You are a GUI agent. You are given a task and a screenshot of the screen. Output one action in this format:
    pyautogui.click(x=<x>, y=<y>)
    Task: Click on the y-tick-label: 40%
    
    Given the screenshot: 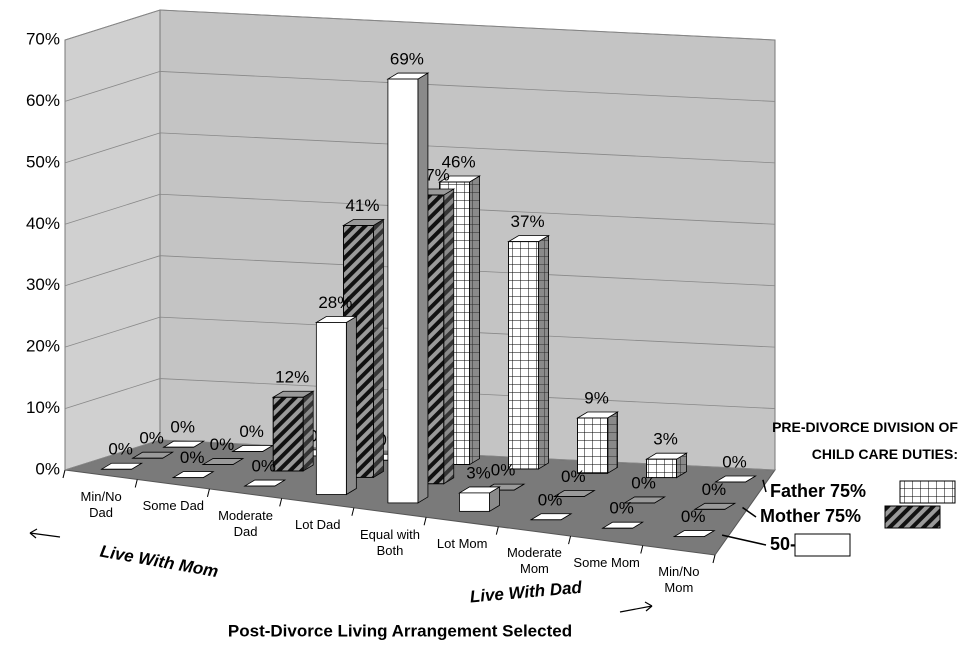 What is the action you would take?
    pyautogui.click(x=43, y=223)
    